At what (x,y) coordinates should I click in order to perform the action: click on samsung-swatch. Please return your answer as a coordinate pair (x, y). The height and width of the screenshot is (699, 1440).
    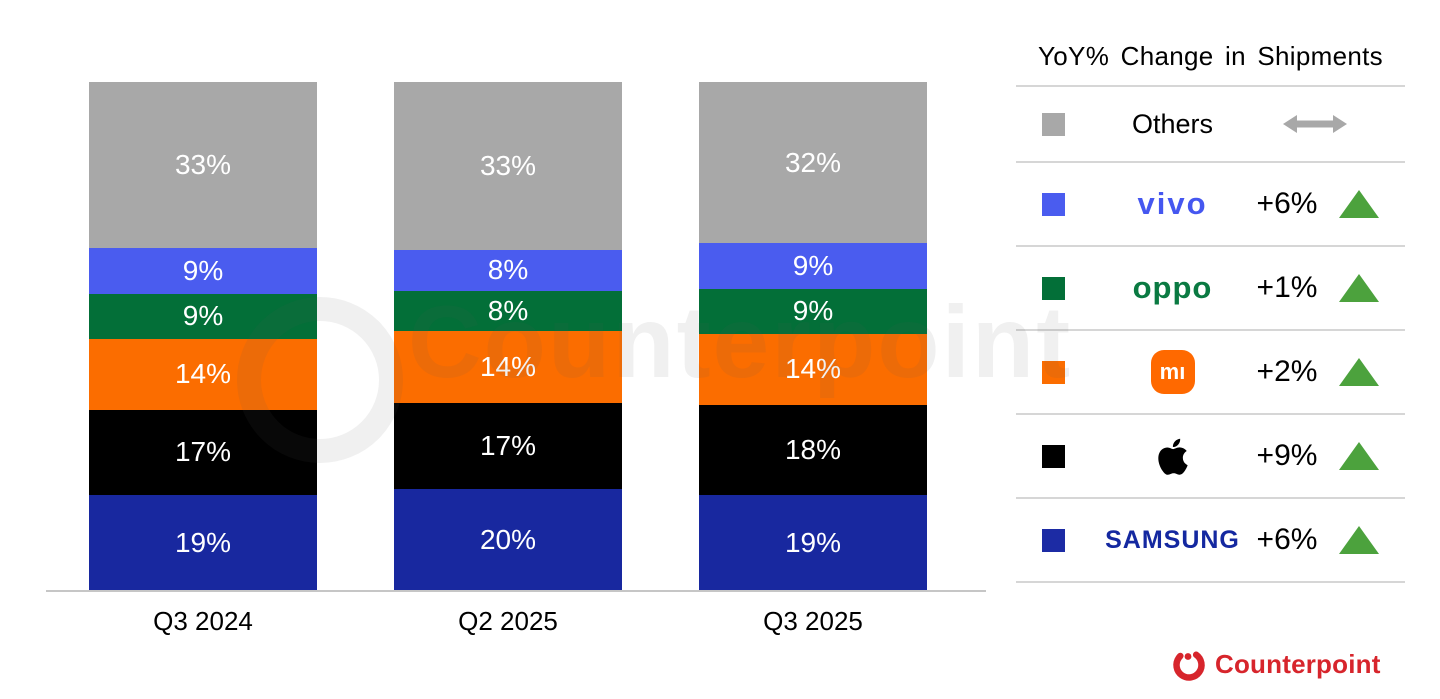
    Looking at the image, I should click on (1053, 540).